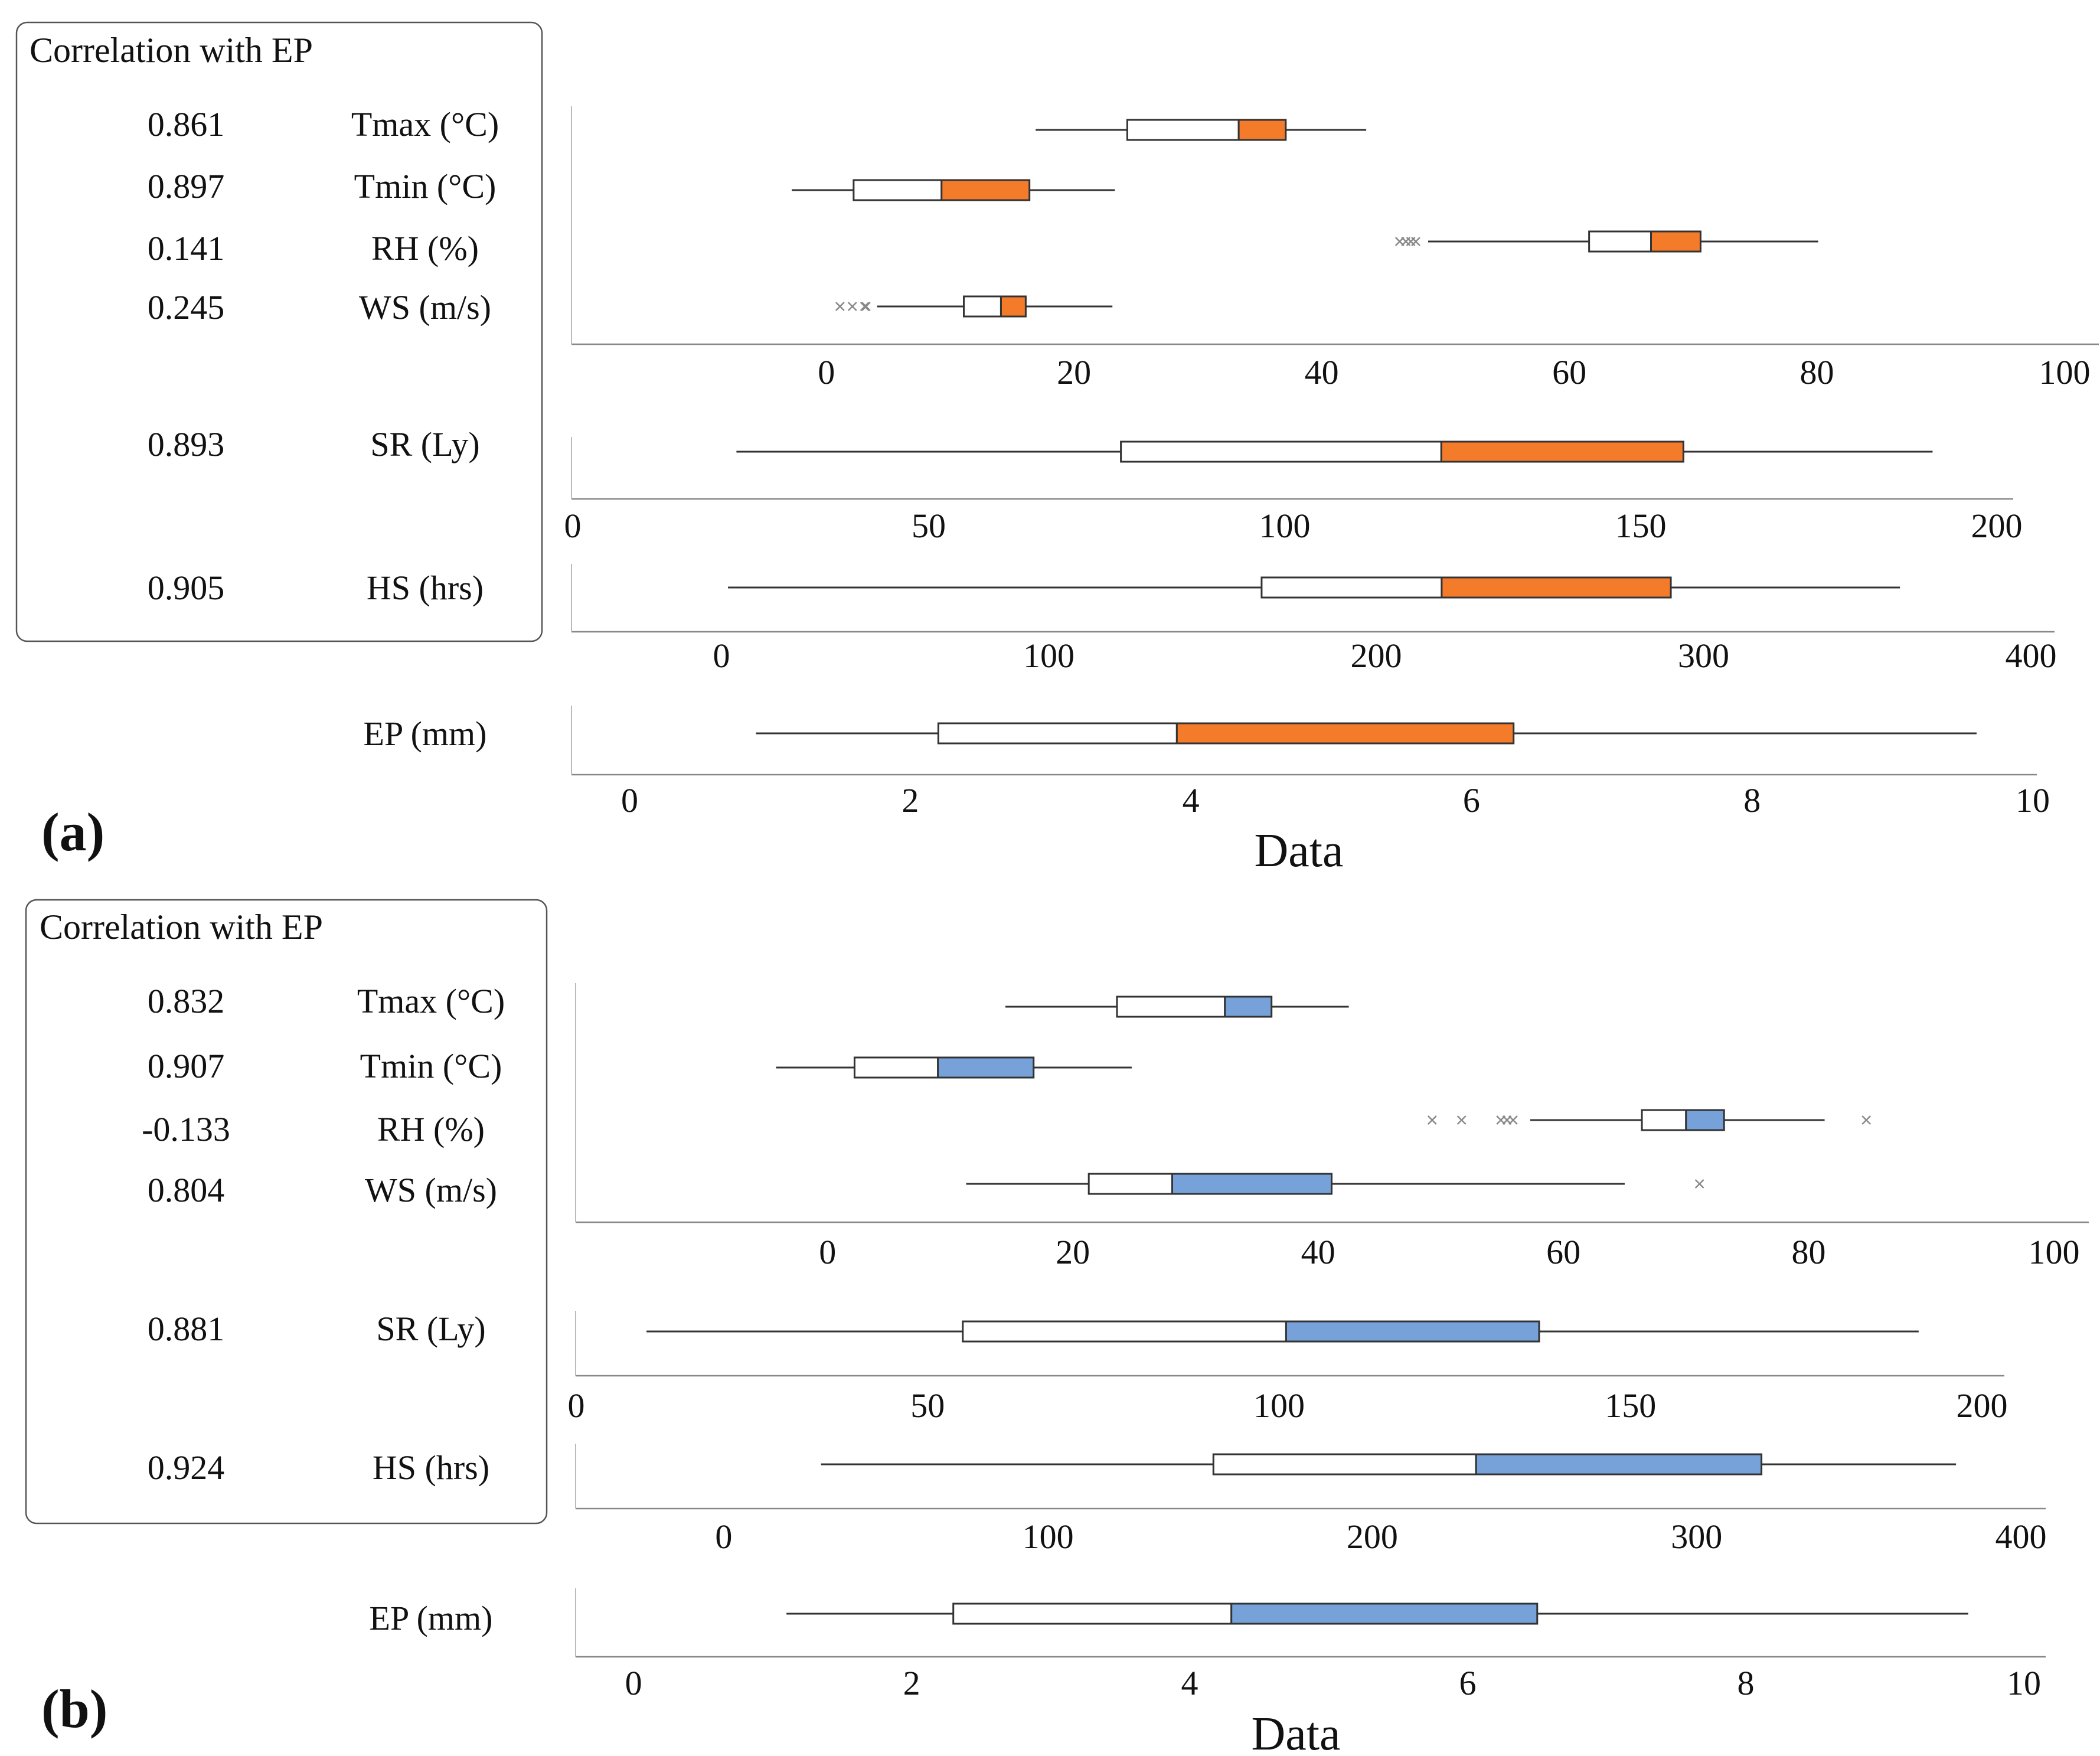  I want to click on corr-value: 0.804, so click(186, 1190).